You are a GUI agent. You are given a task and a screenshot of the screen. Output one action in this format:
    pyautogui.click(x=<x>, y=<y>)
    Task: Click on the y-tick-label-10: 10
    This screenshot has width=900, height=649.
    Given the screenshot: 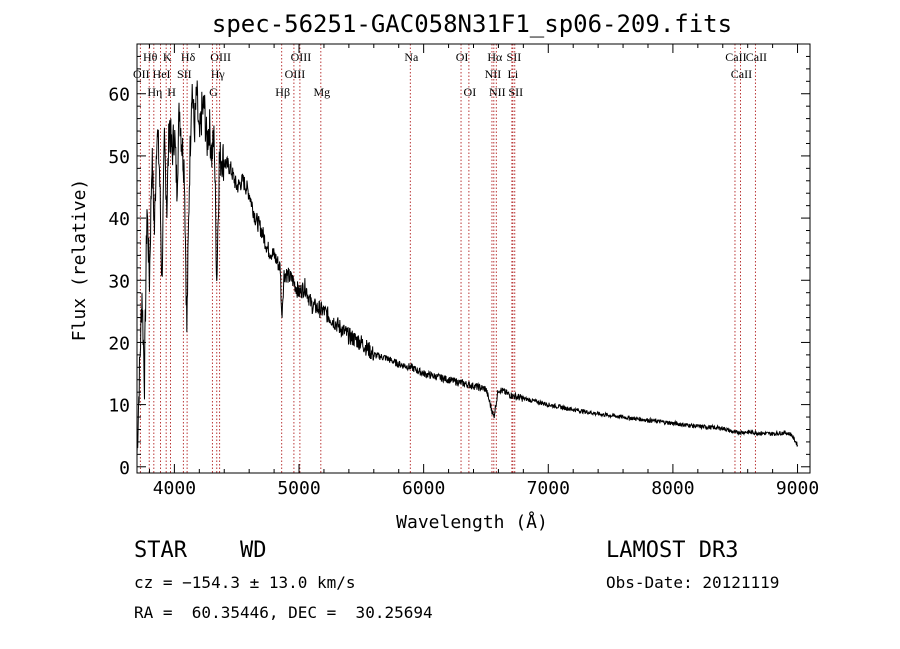 What is the action you would take?
    pyautogui.click(x=119, y=406)
    